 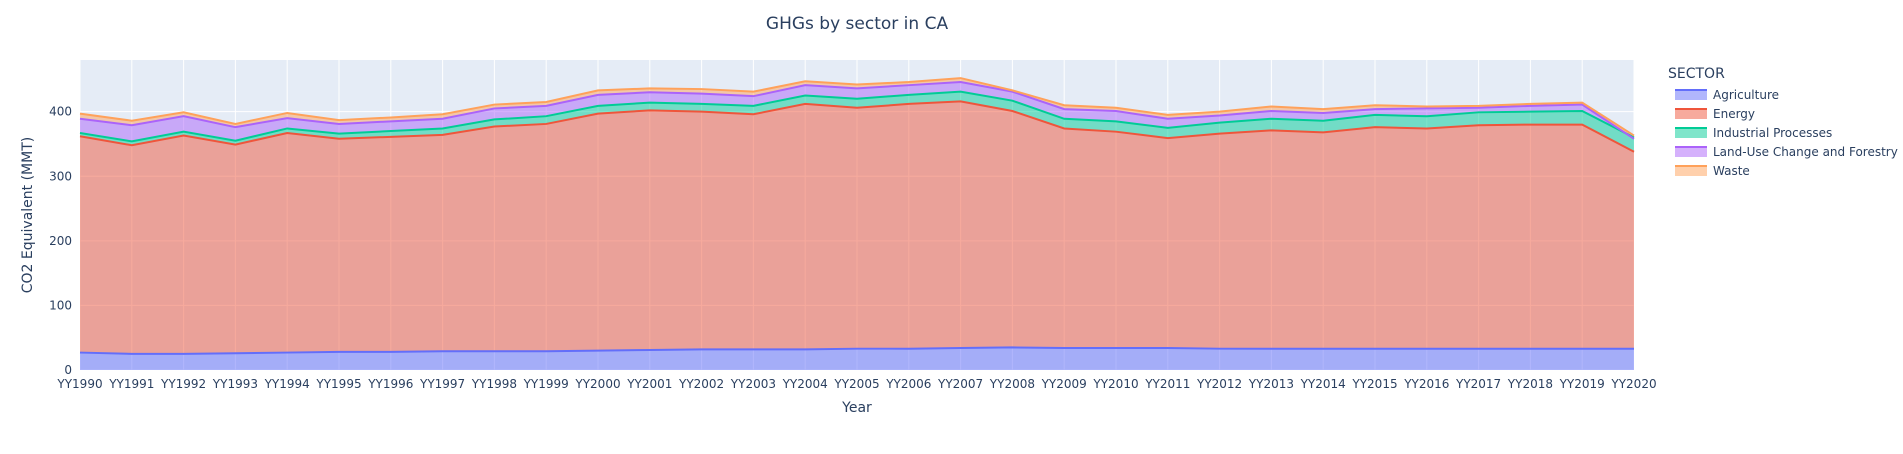 What do you see at coordinates (1478, 384) in the screenshot?
I see `x-tick-label: YY2017` at bounding box center [1478, 384].